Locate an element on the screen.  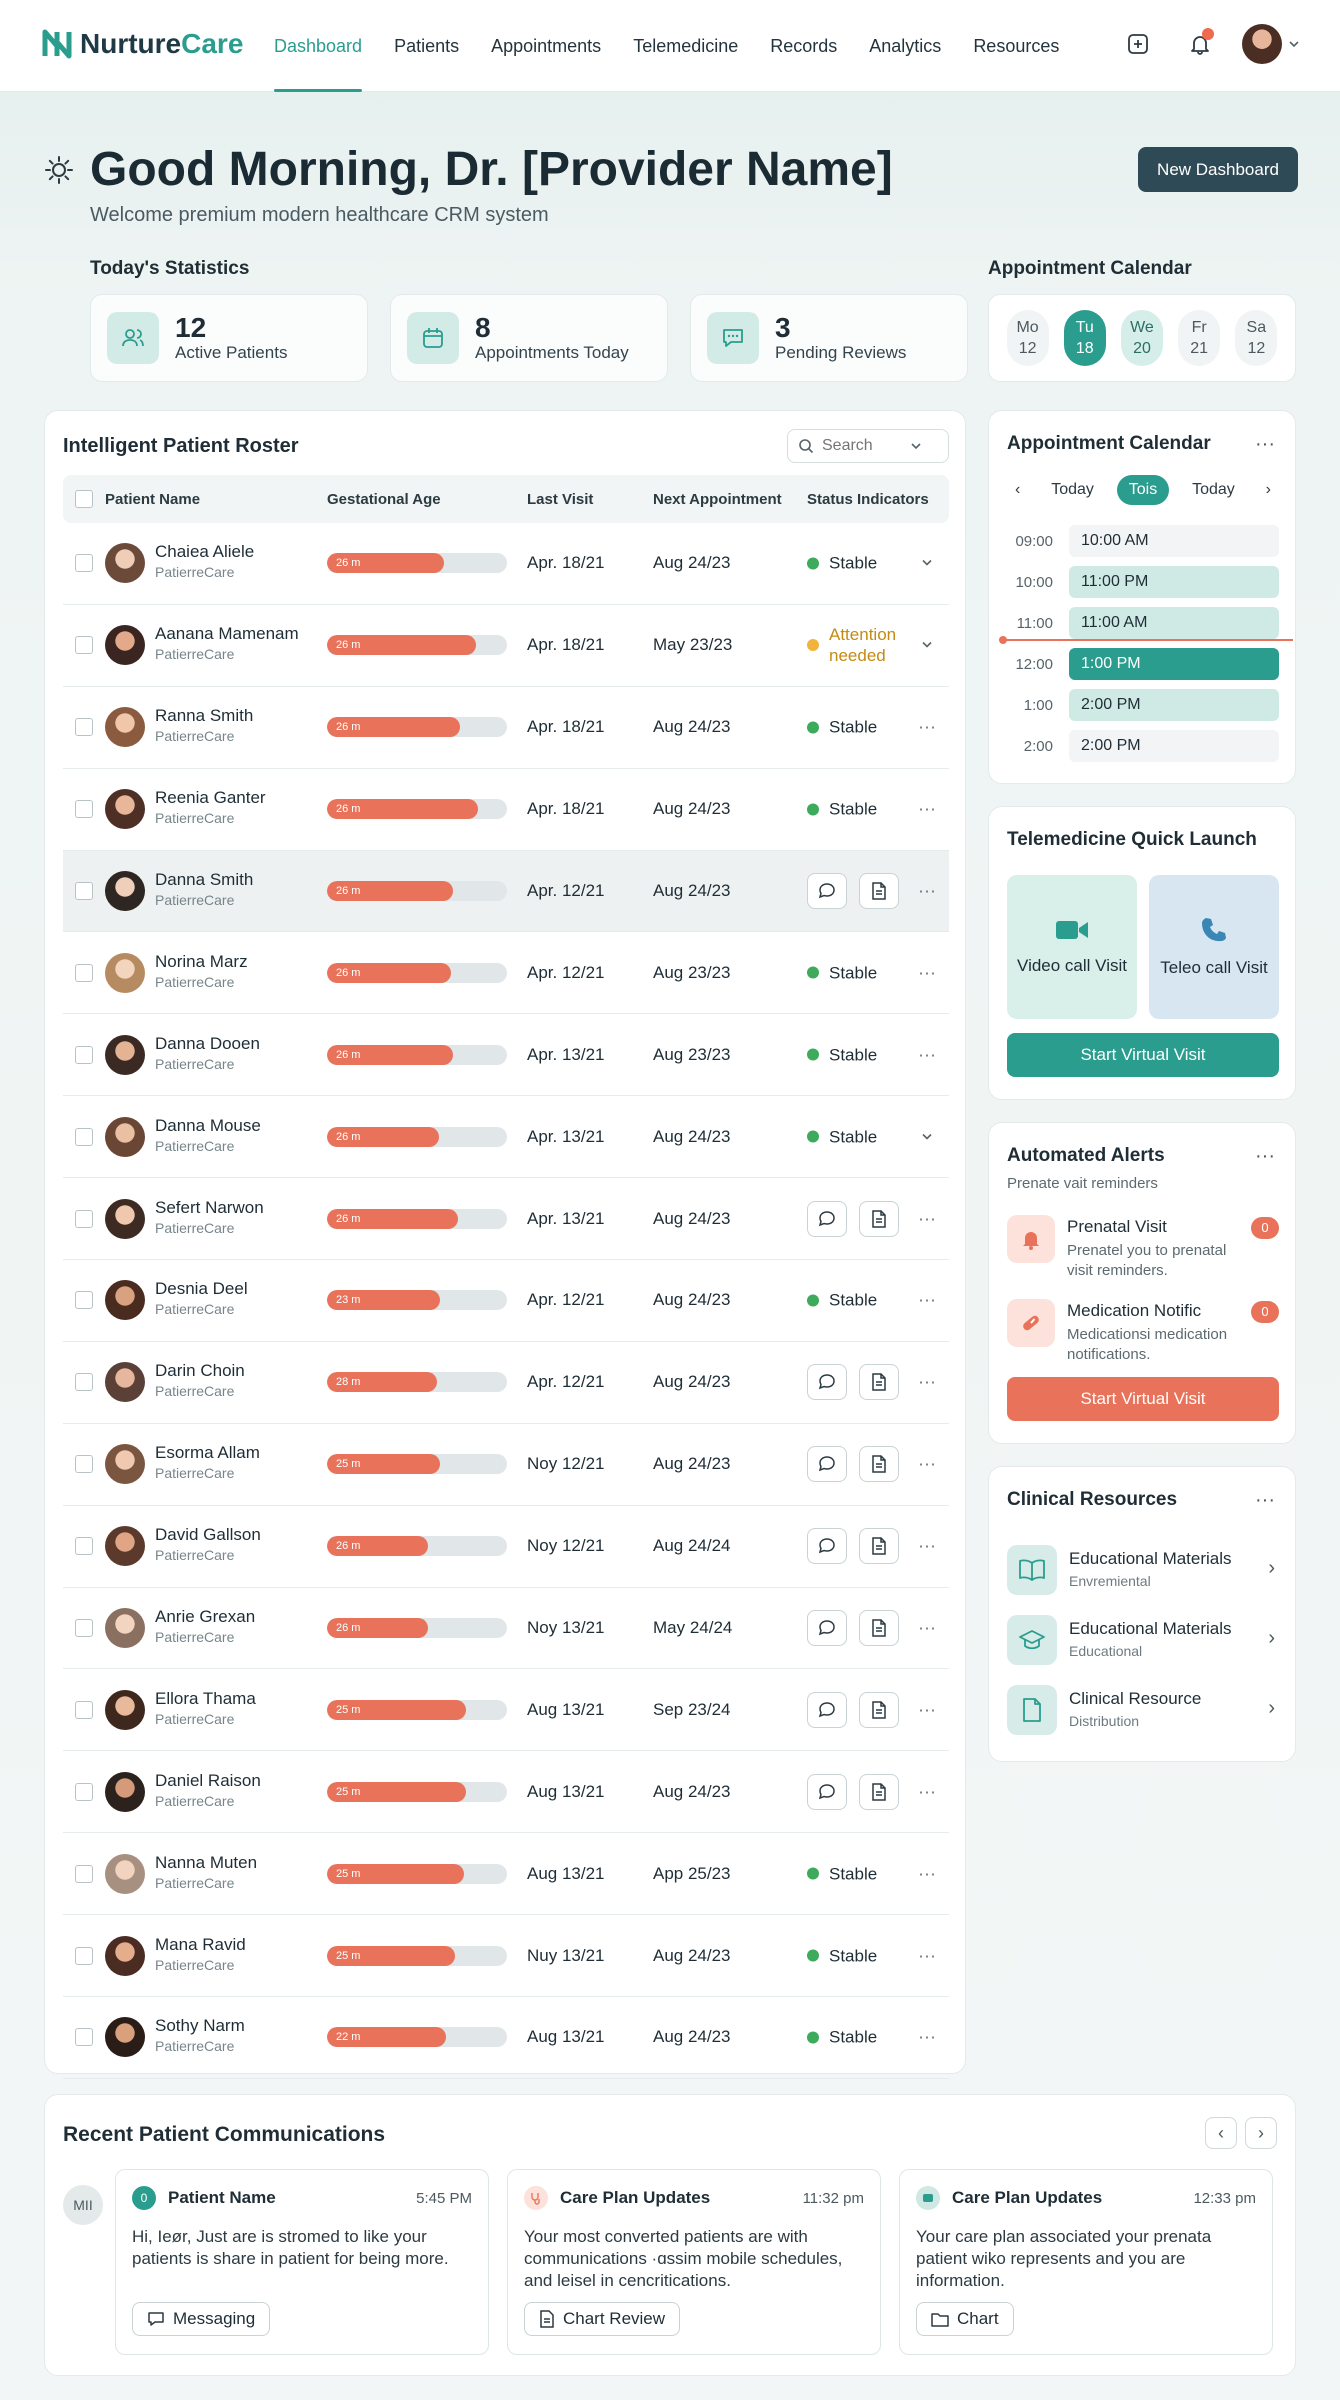
day-mo: Mo 12 is located at coordinates (1027, 338).